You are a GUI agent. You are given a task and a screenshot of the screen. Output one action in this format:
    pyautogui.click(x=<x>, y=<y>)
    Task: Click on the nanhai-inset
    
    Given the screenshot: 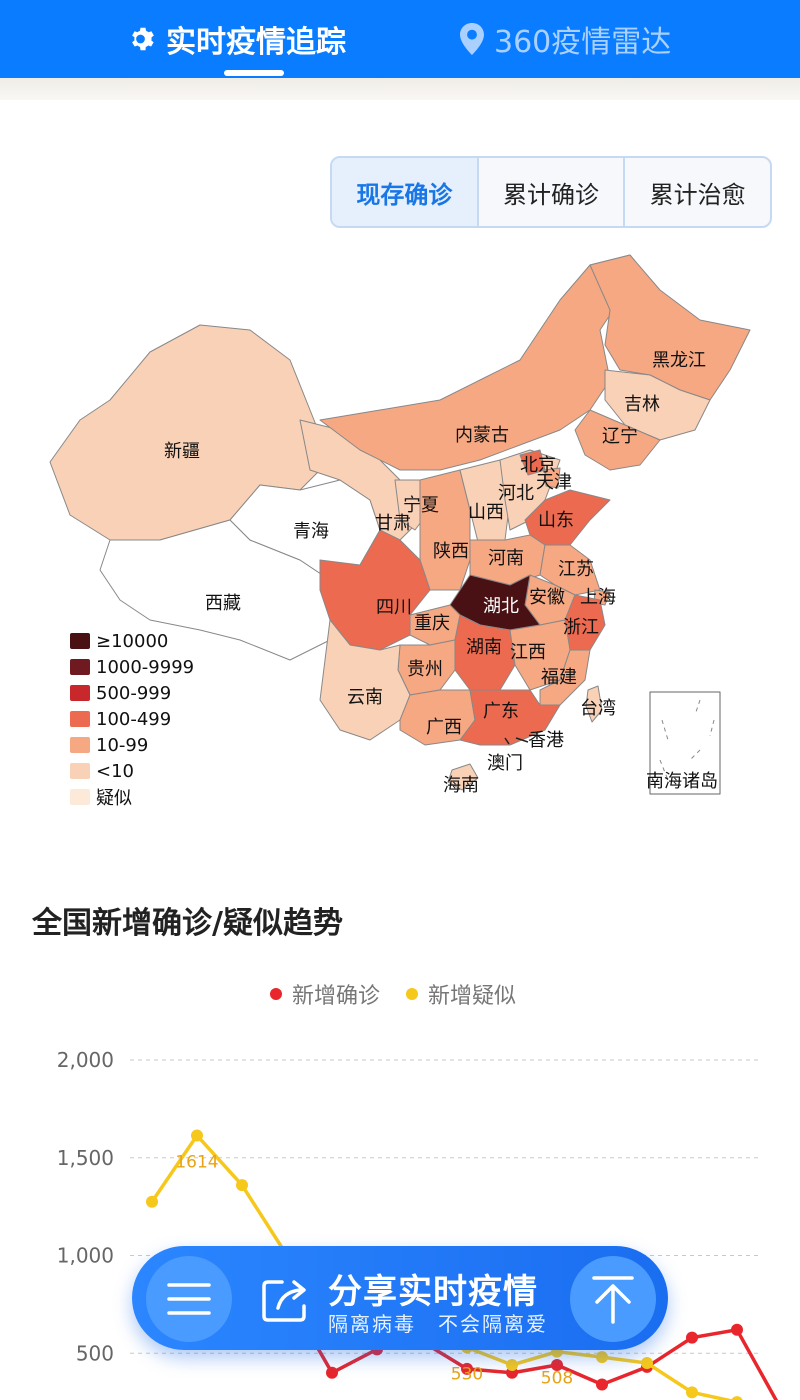 What is the action you would take?
    pyautogui.click(x=685, y=743)
    